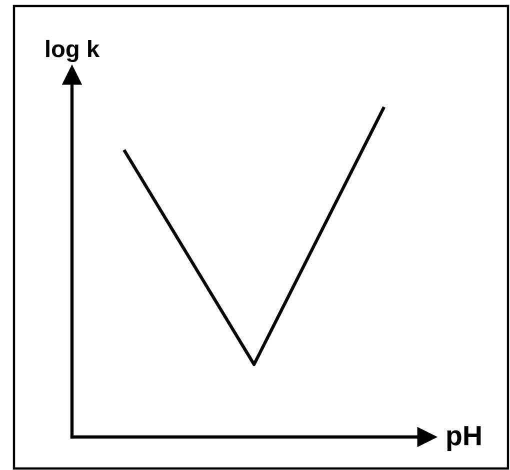 This screenshot has height=470, width=510. What do you see at coordinates (73, 51) in the screenshot?
I see `y-axis-title: log k` at bounding box center [73, 51].